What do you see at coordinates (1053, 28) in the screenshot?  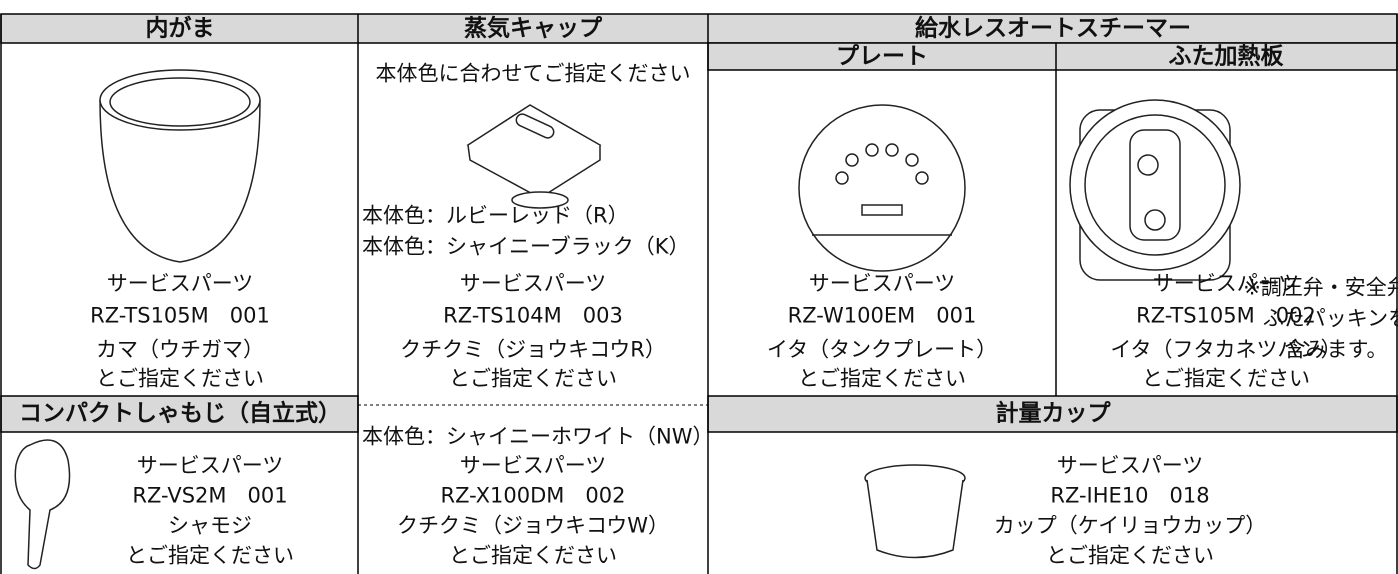 I see `column-header: 給水レスオートスチーマー` at bounding box center [1053, 28].